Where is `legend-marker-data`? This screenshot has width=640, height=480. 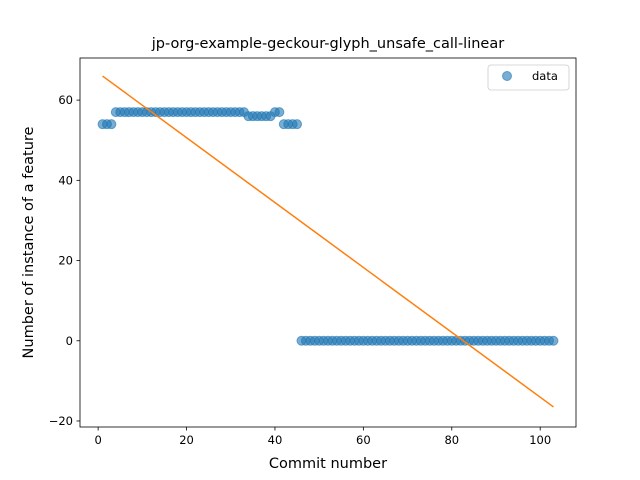 legend-marker-data is located at coordinates (507, 76).